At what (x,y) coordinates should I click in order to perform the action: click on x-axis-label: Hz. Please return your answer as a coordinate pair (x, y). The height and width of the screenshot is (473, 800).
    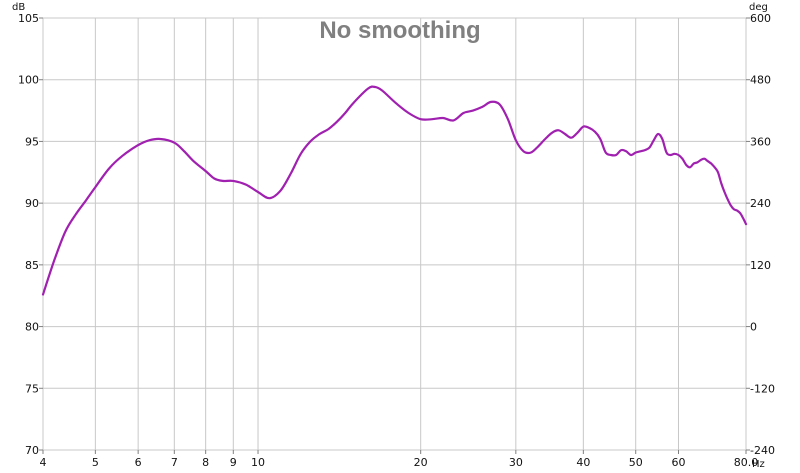
    Looking at the image, I should click on (758, 464).